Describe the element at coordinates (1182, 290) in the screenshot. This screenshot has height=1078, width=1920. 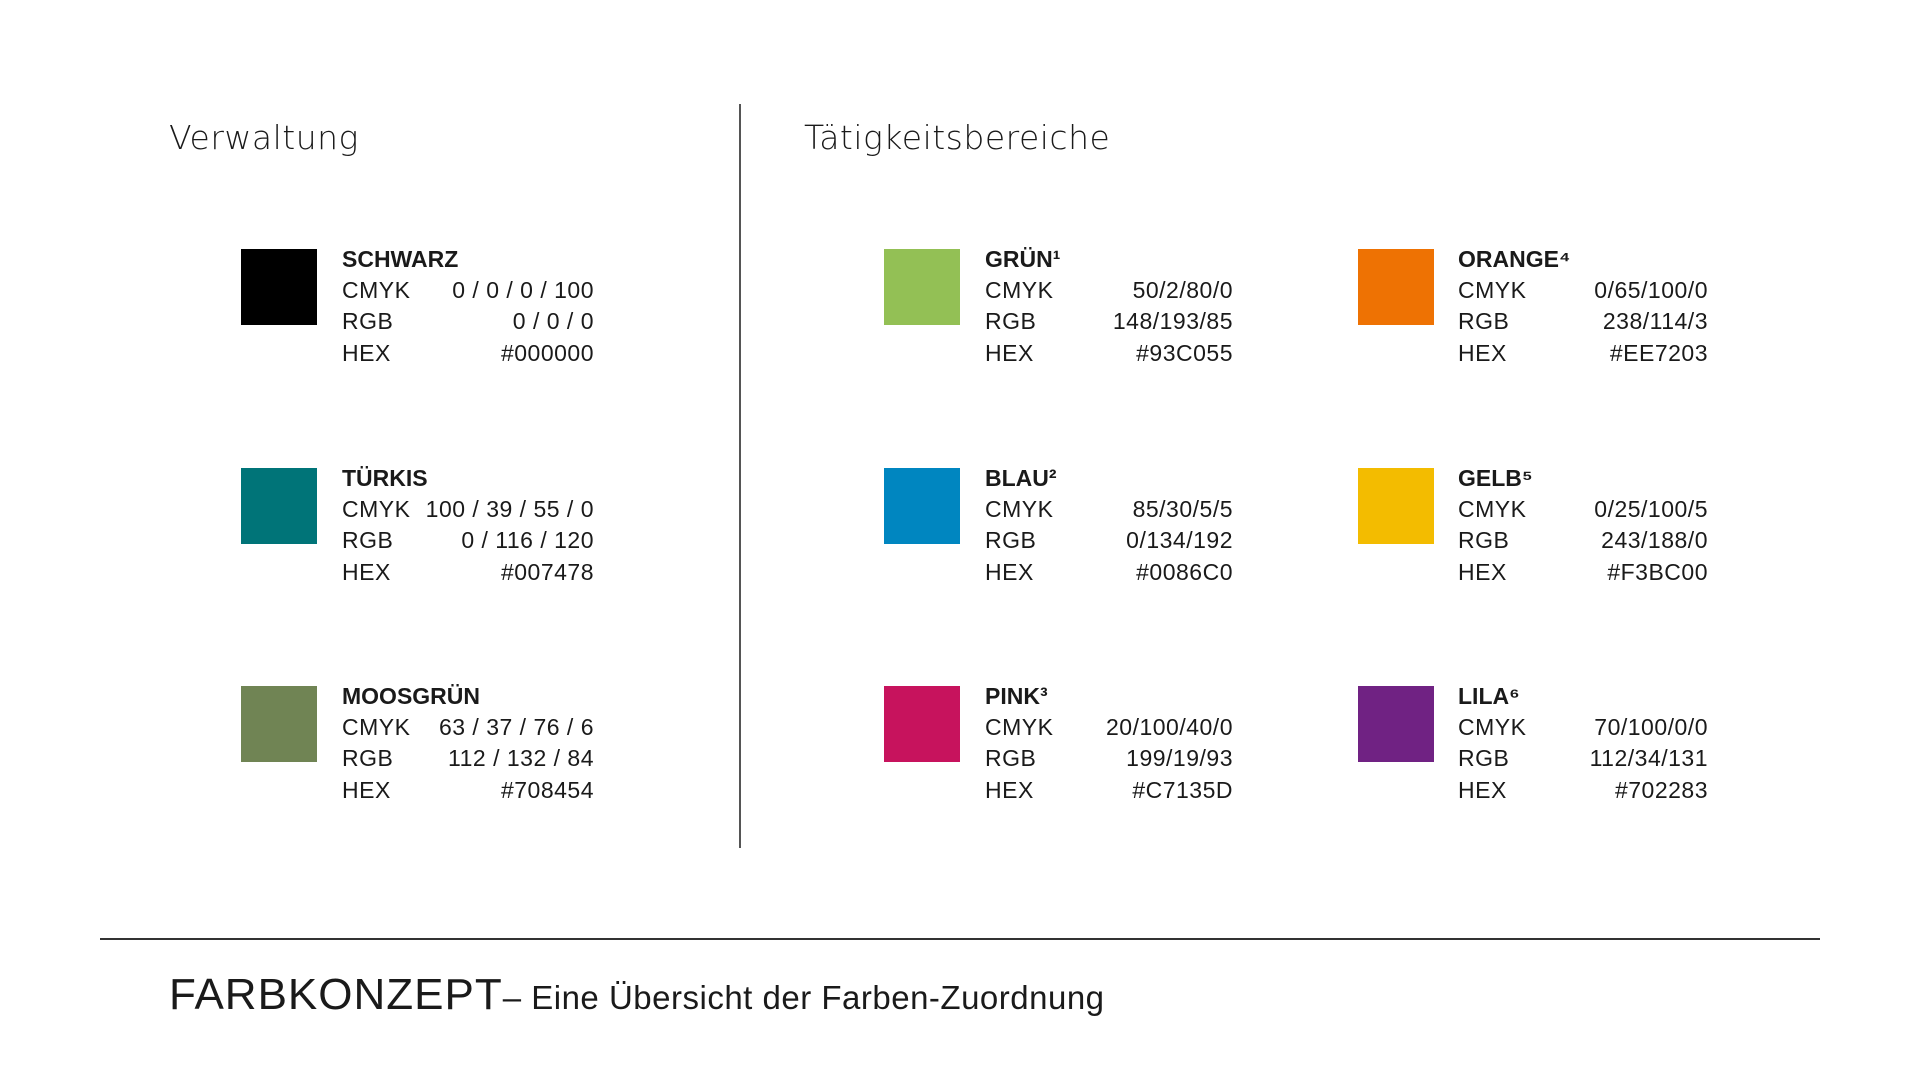
I see `spec-value: 50/2/80/0` at that location.